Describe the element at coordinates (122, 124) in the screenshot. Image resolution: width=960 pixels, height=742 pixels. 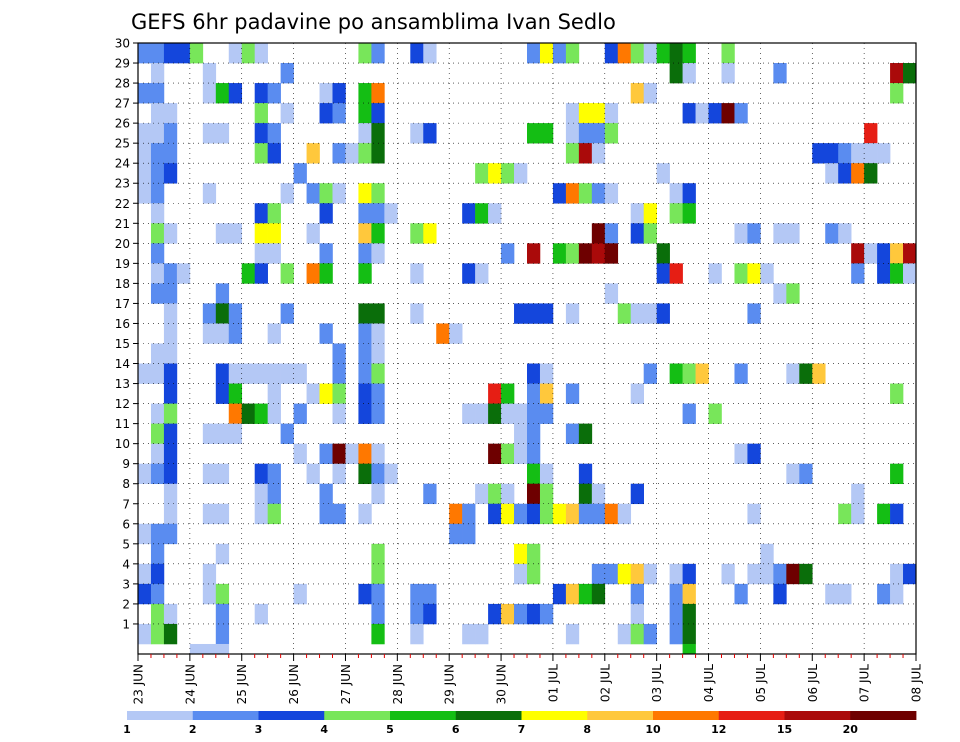
I see `y-tick-label: 26` at that location.